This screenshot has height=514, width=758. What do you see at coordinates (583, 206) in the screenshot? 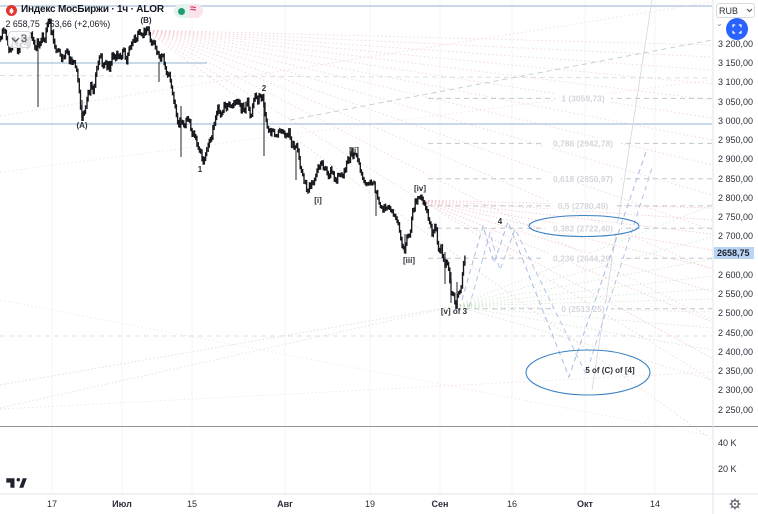
I see `svg-text: 0,5 (2780,49)` at bounding box center [583, 206].